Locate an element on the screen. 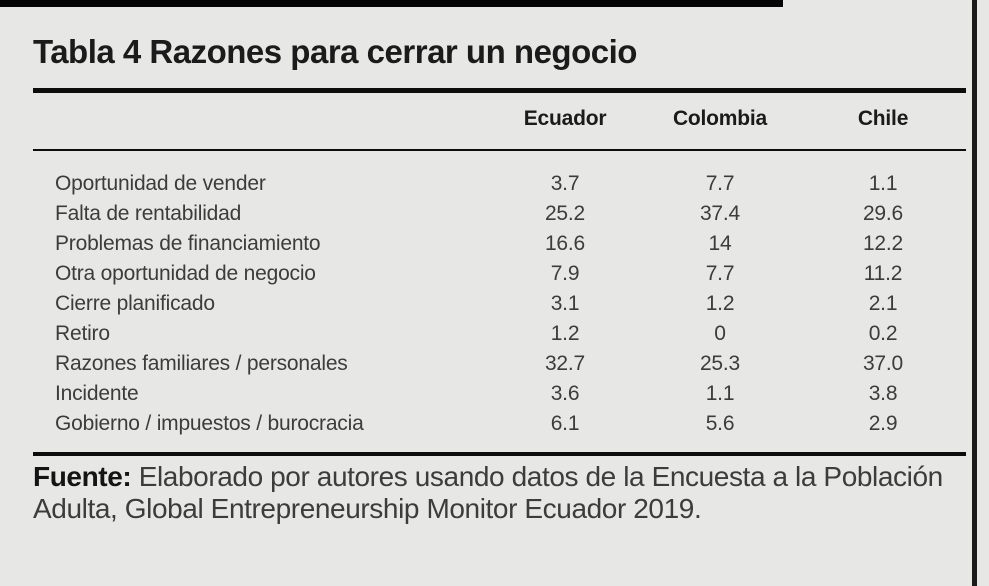 This screenshot has width=989, height=586. row-value: 6.1 is located at coordinates (565, 423).